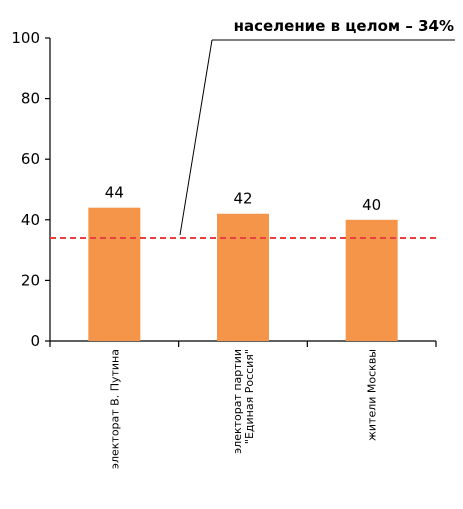 This screenshot has width=463, height=509. Describe the element at coordinates (35, 341) in the screenshot. I see `y-tick-label: 0` at that location.